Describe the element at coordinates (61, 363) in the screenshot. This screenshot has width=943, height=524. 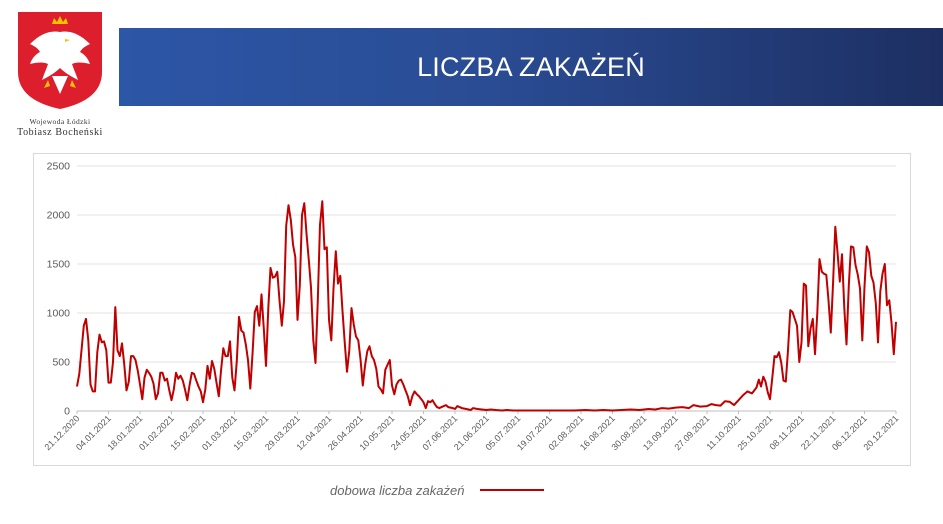
I see `y-tick-label: 500` at that location.